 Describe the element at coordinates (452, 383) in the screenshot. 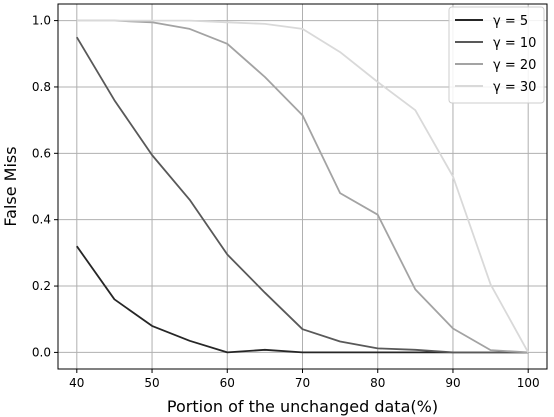

I see `x-tick-label: 90` at that location.